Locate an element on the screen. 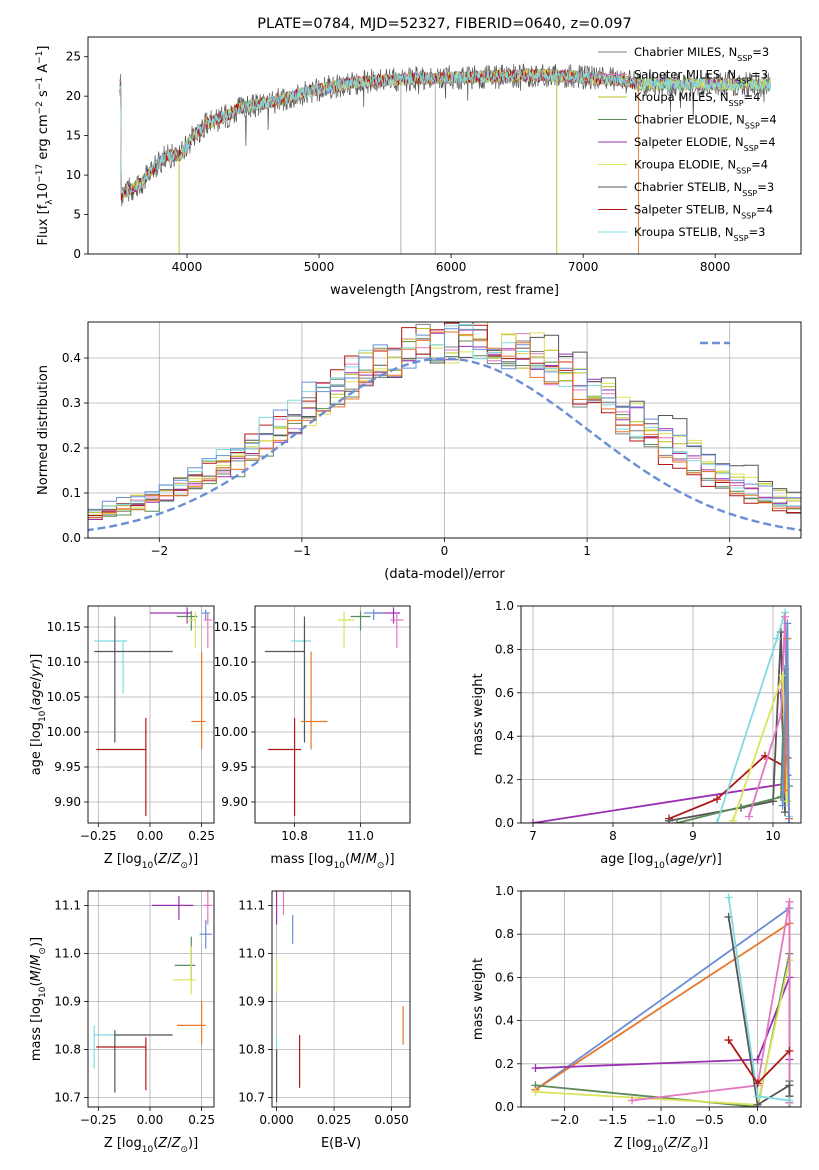  legend-label: Kroupa STELIB, NSSP=3 is located at coordinates (699, 234).